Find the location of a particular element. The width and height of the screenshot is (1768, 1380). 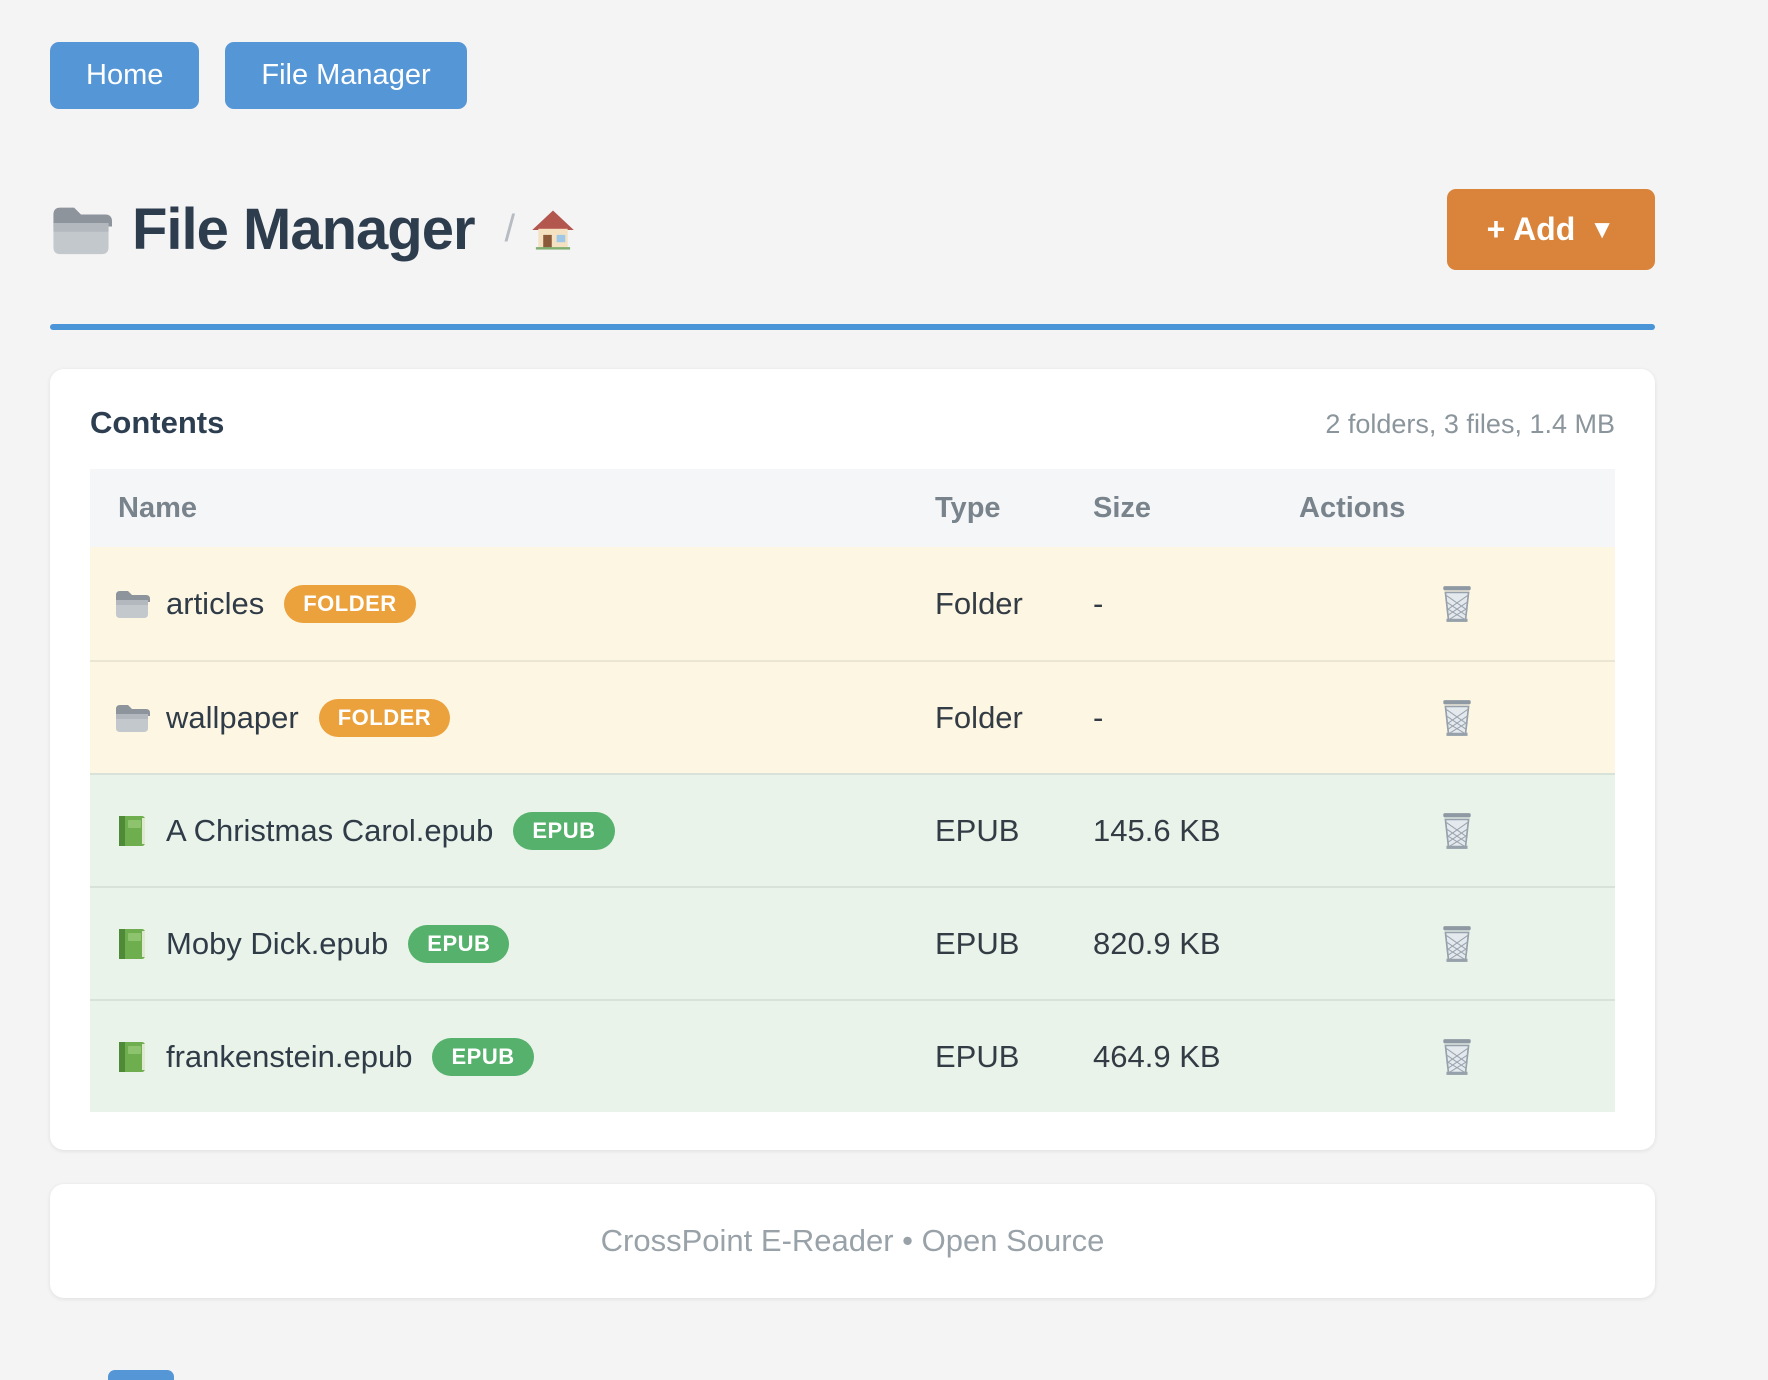

chevron-down-icon: ▼ is located at coordinates (1602, 229).